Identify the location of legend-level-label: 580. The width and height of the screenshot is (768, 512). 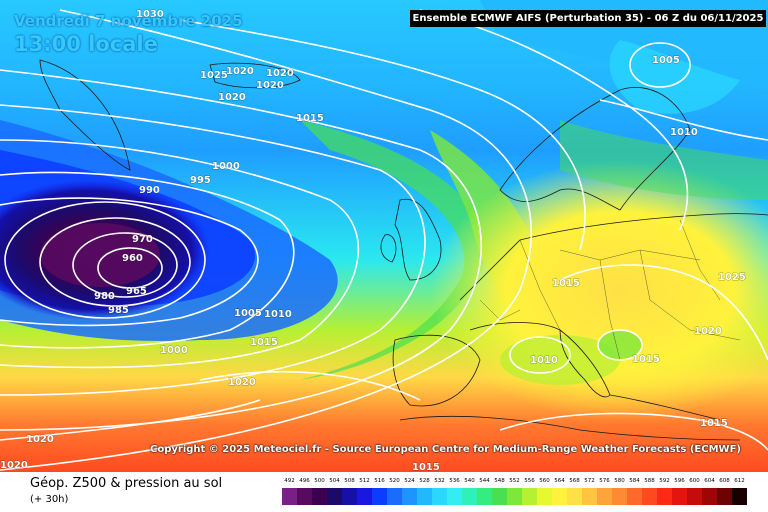
(619, 481).